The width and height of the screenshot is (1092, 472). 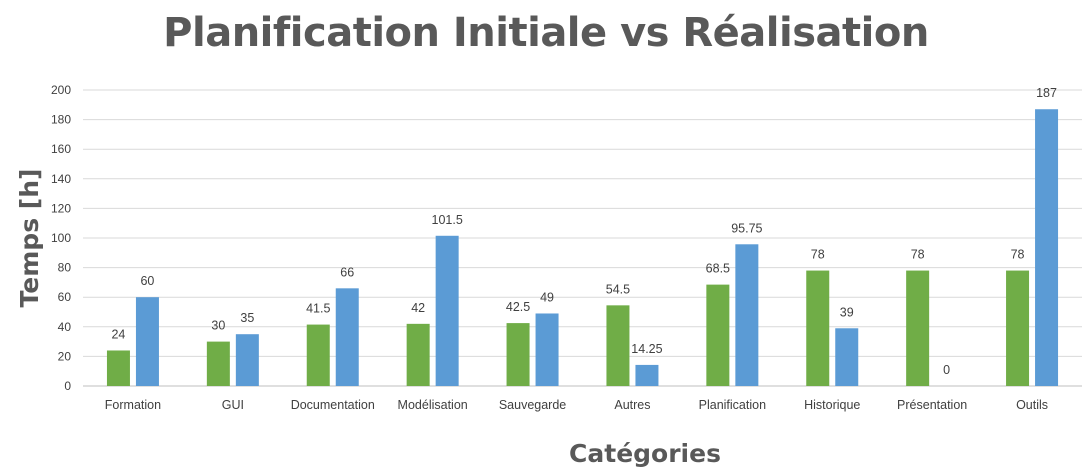 What do you see at coordinates (732, 405) in the screenshot?
I see `category-label: Planification` at bounding box center [732, 405].